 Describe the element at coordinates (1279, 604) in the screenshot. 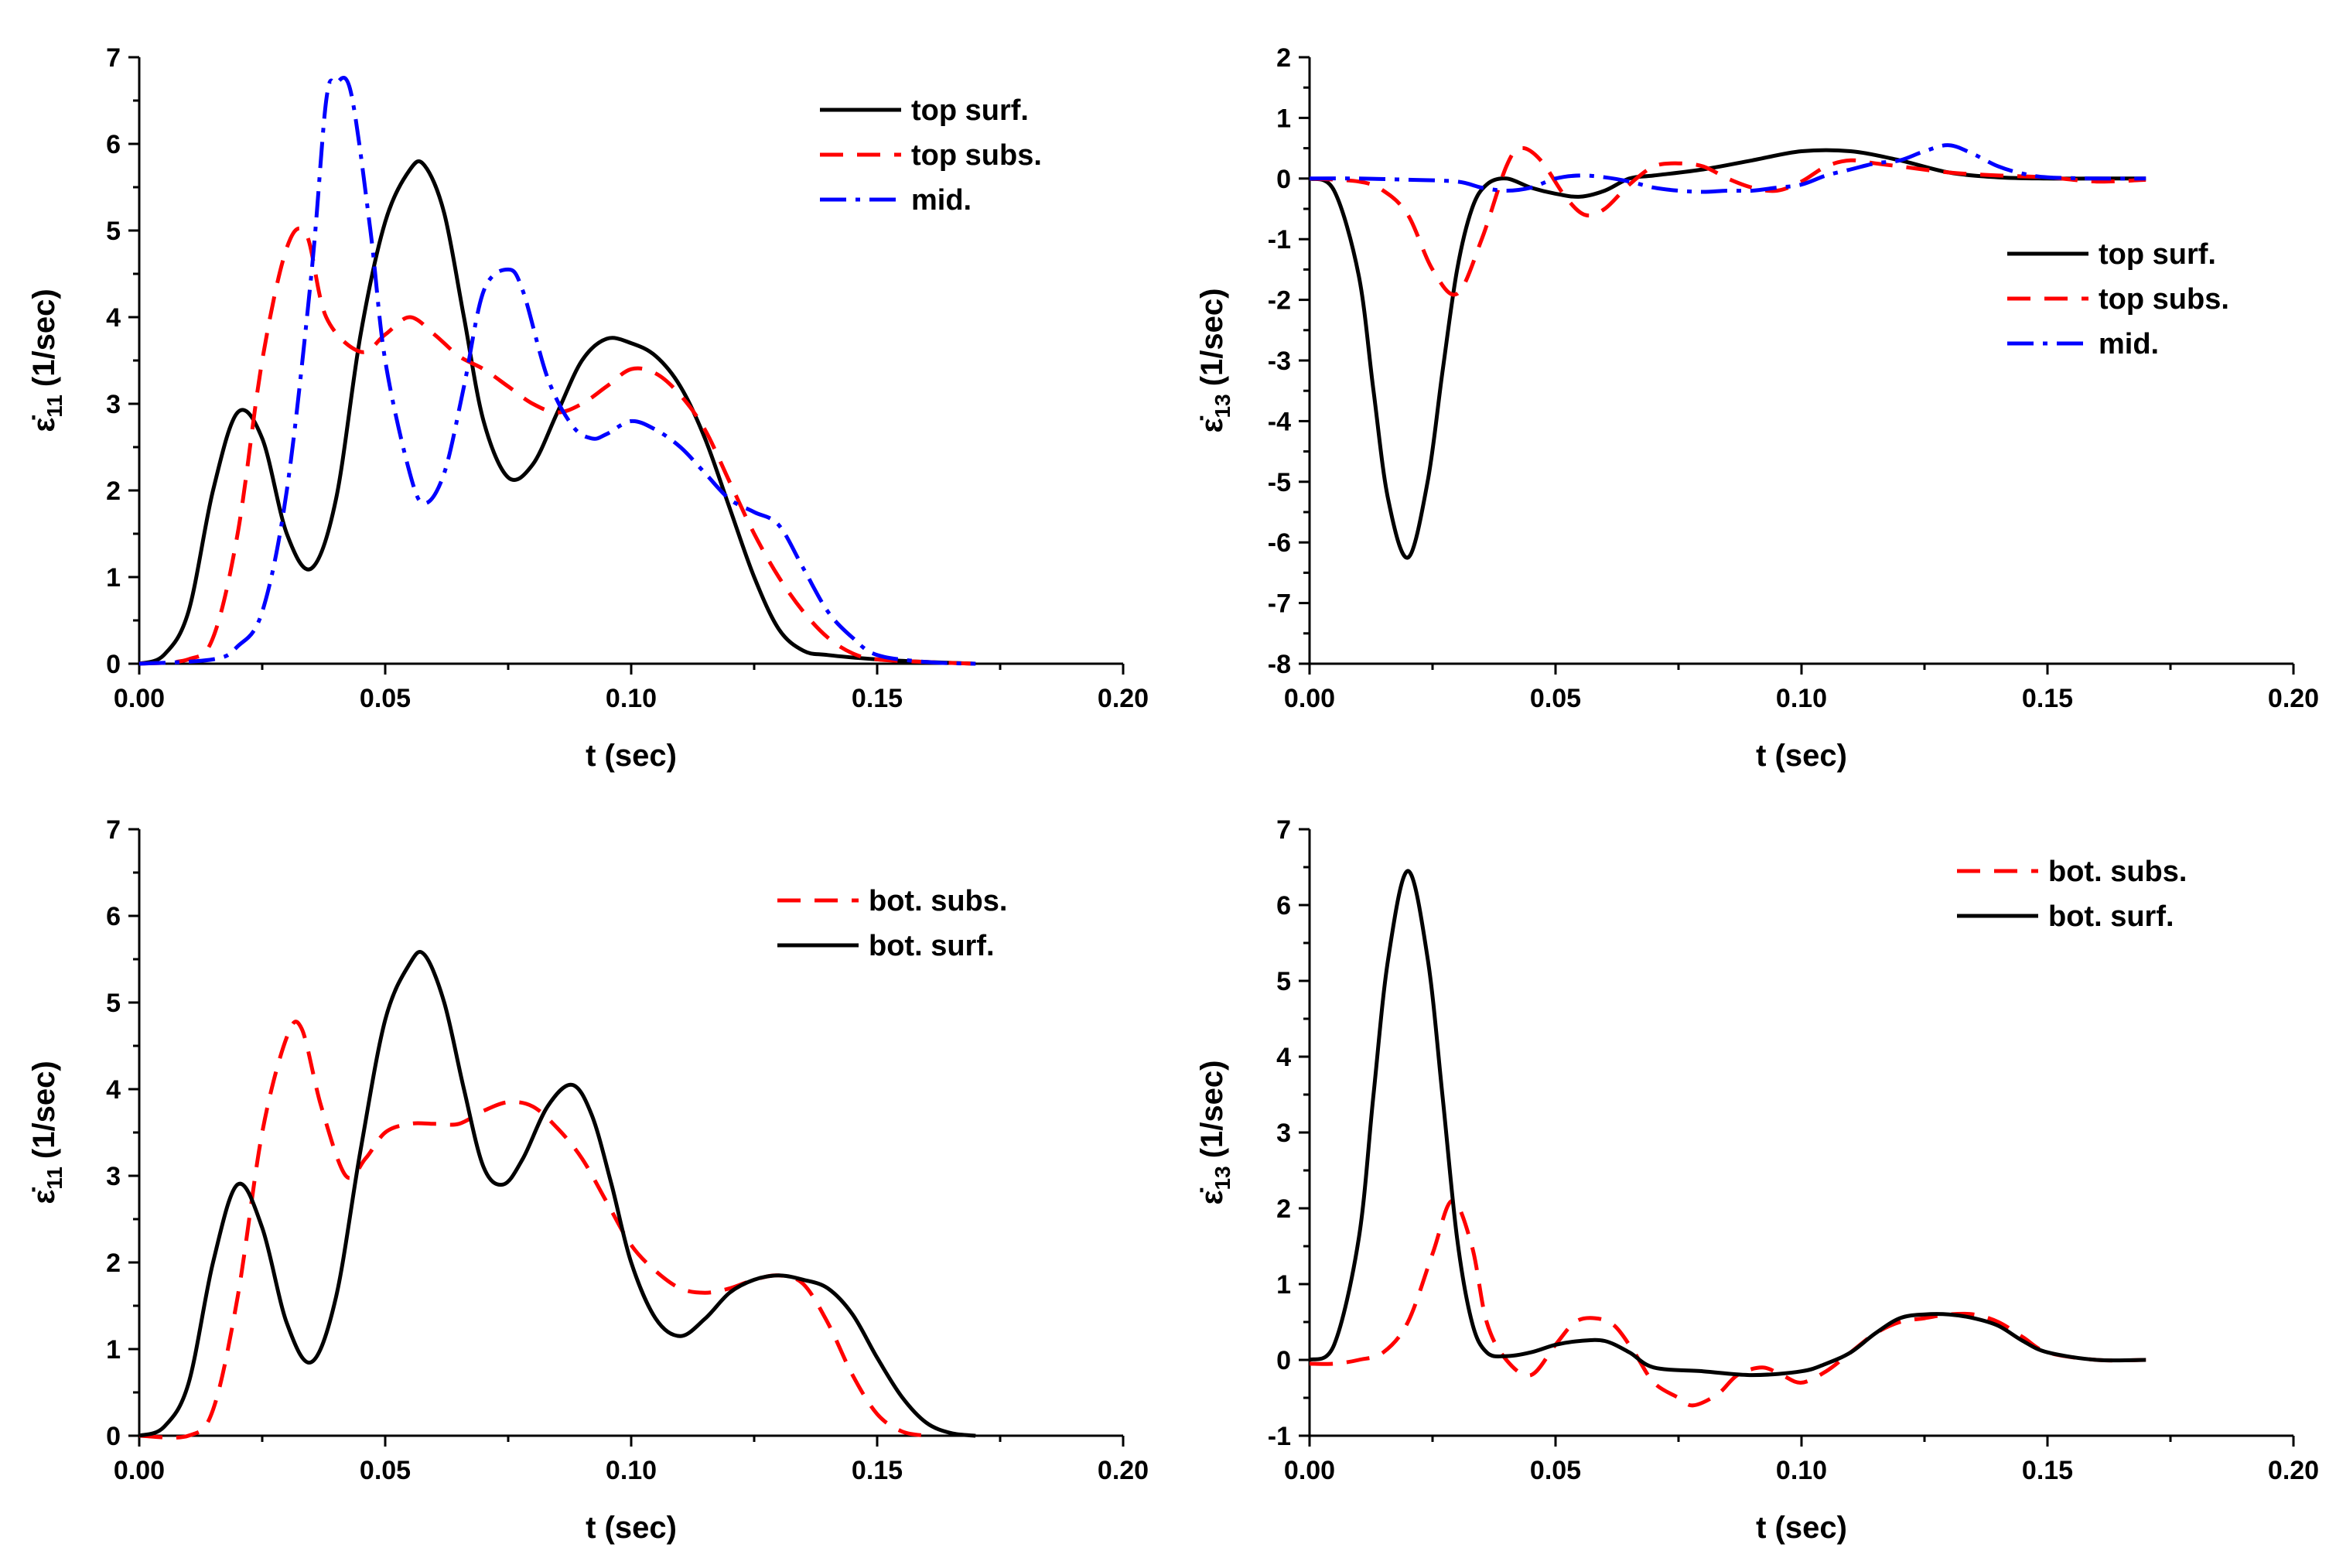

I see `y-tick-label: -7` at that location.